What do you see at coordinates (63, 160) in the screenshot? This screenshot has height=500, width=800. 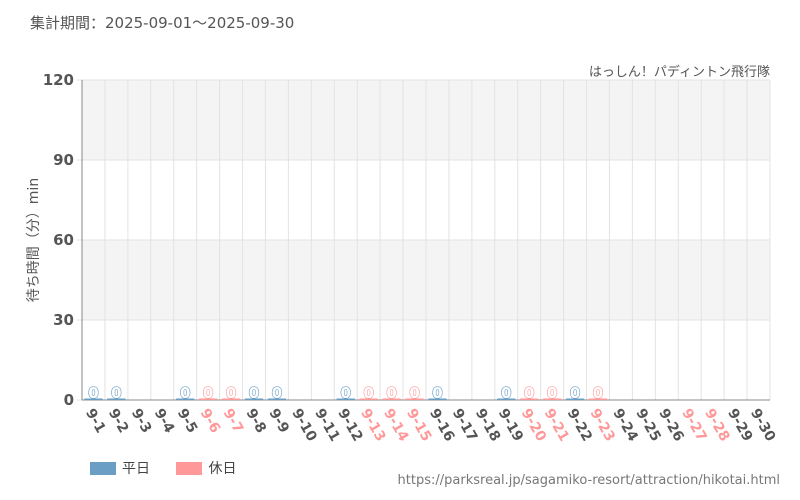 I see `y-tick-label: 90` at bounding box center [63, 160].